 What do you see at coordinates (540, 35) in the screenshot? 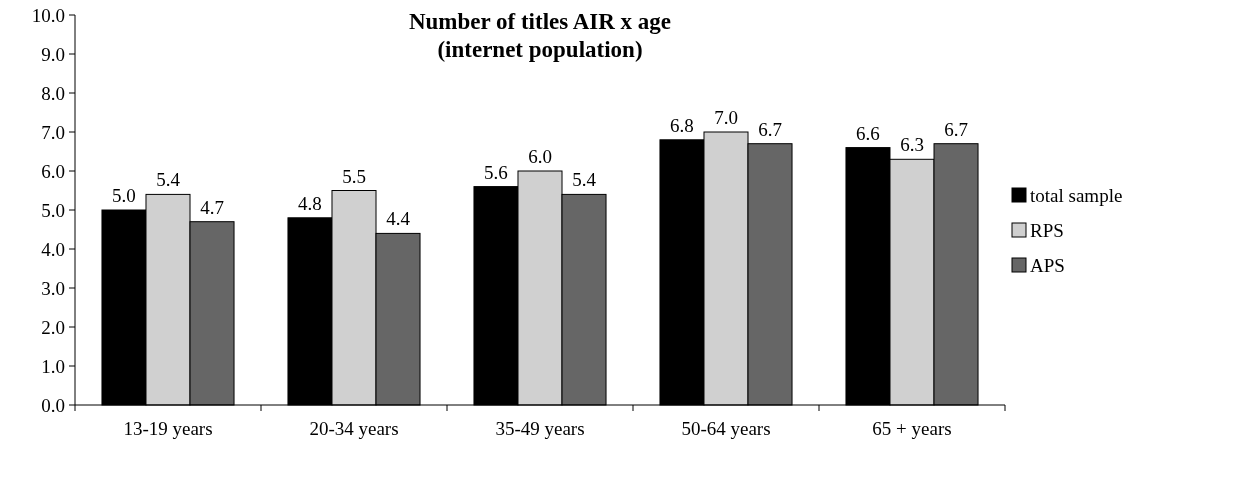
I see `chart-title: Number of titles AIR x age (internet population)` at bounding box center [540, 35].